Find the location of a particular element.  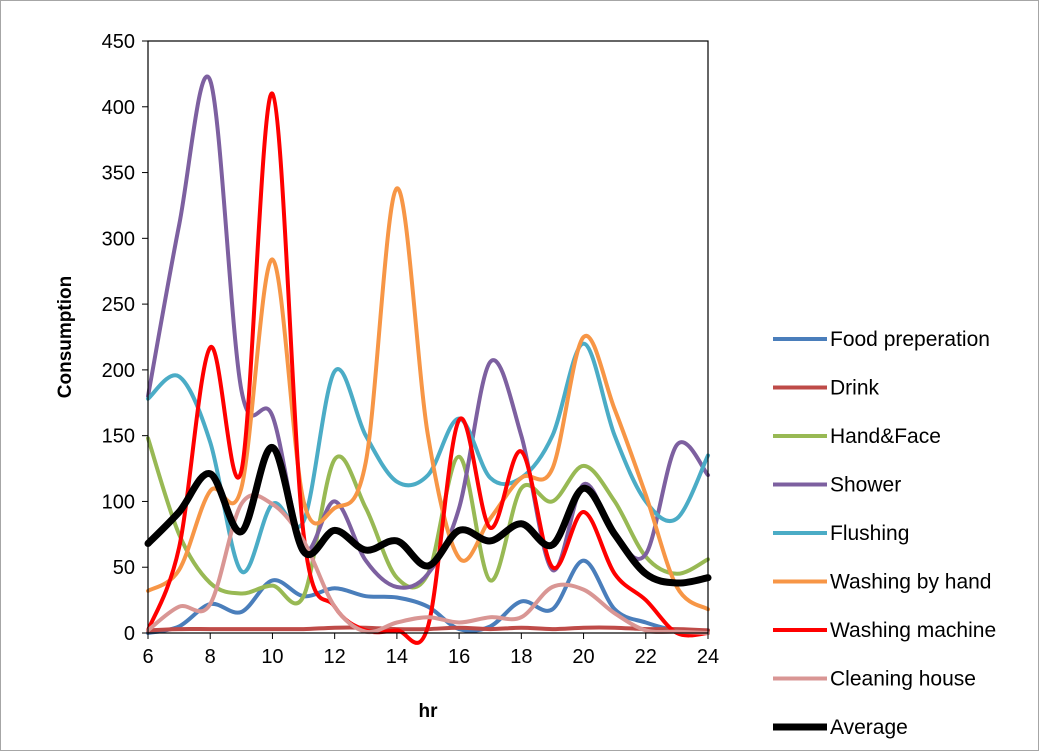

x-tick-label: 12 is located at coordinates (335, 657).